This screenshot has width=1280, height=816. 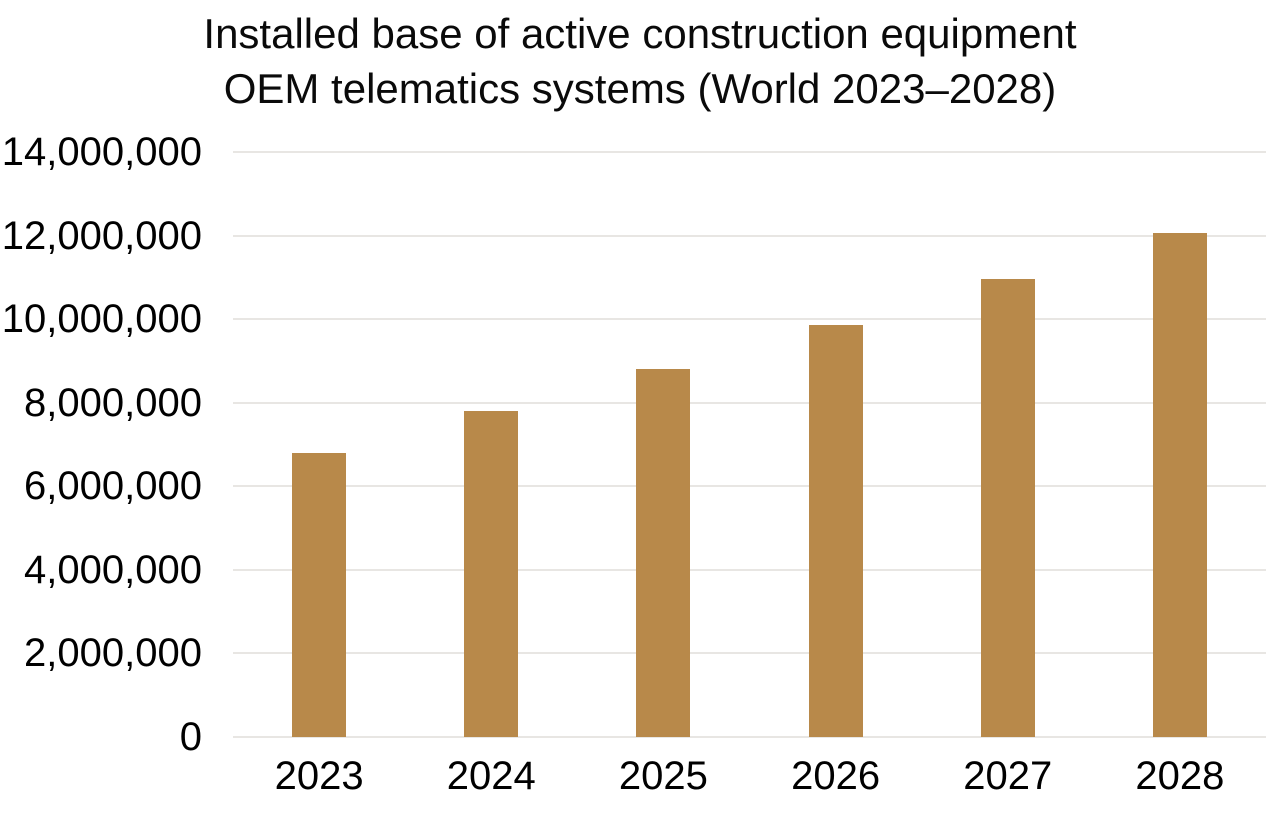 What do you see at coordinates (1008, 776) in the screenshot?
I see `x-tick-label-2027: 2027` at bounding box center [1008, 776].